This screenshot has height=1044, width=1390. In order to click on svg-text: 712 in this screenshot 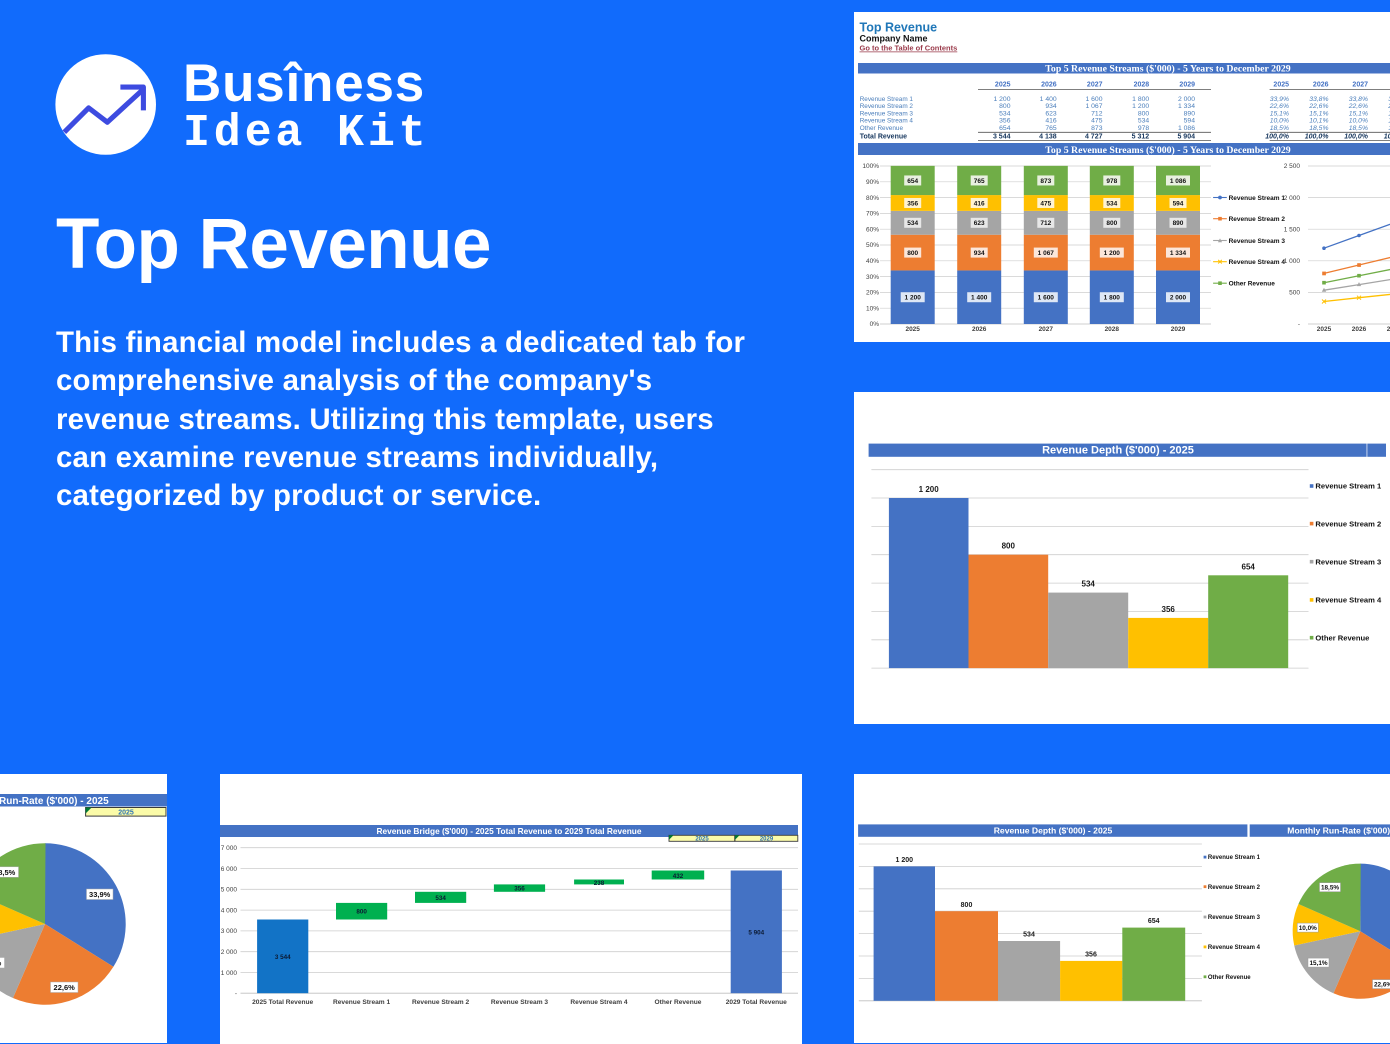, I will do `click(1097, 113)`.